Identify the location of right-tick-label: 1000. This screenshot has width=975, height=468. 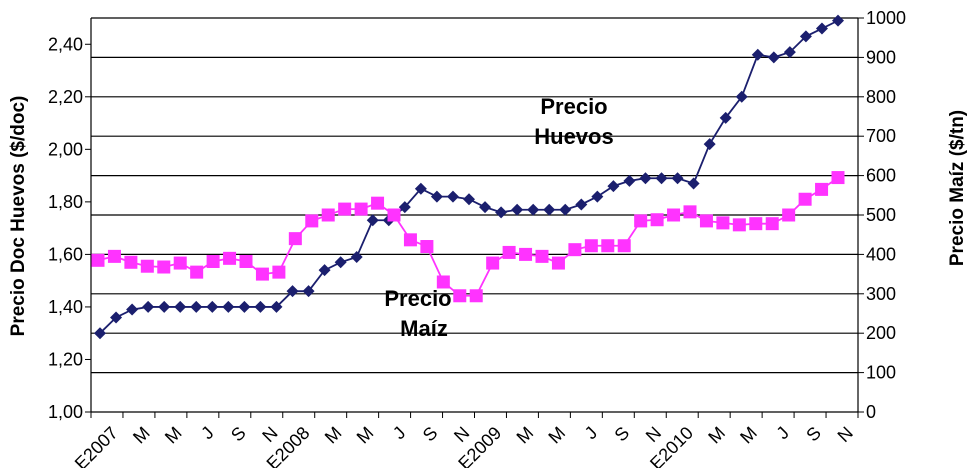
(886, 18).